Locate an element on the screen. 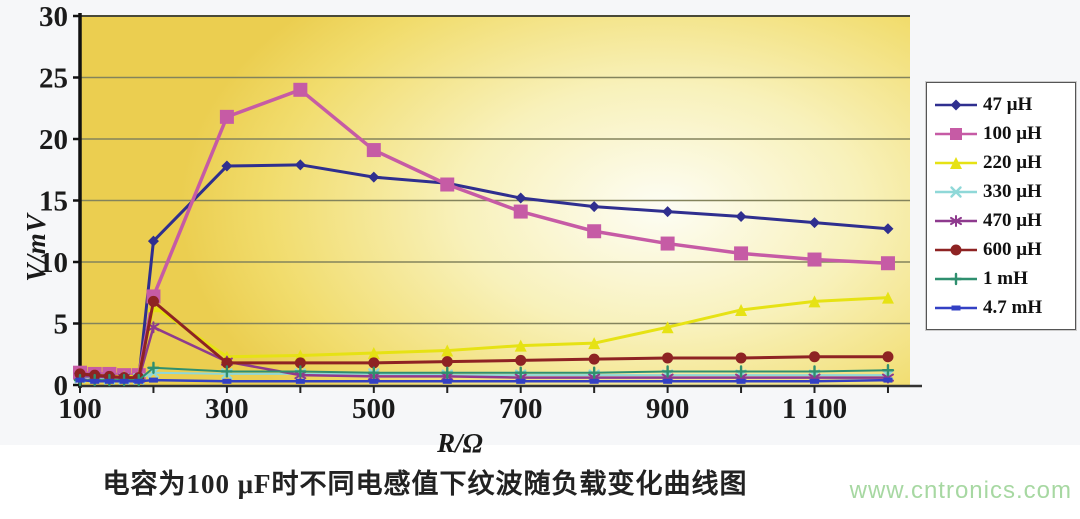 Image resolution: width=1080 pixels, height=519 pixels. legend-item-330μH: 330 μH is located at coordinates (1002, 191).